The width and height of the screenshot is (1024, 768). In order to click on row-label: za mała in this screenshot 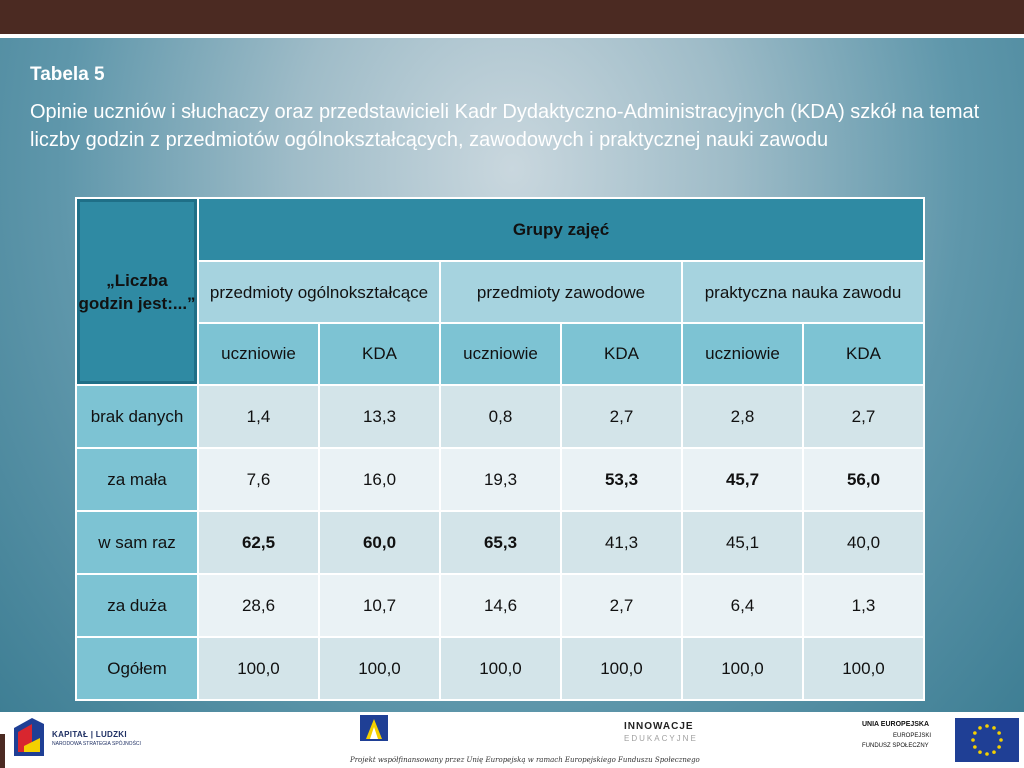, I will do `click(137, 479)`.